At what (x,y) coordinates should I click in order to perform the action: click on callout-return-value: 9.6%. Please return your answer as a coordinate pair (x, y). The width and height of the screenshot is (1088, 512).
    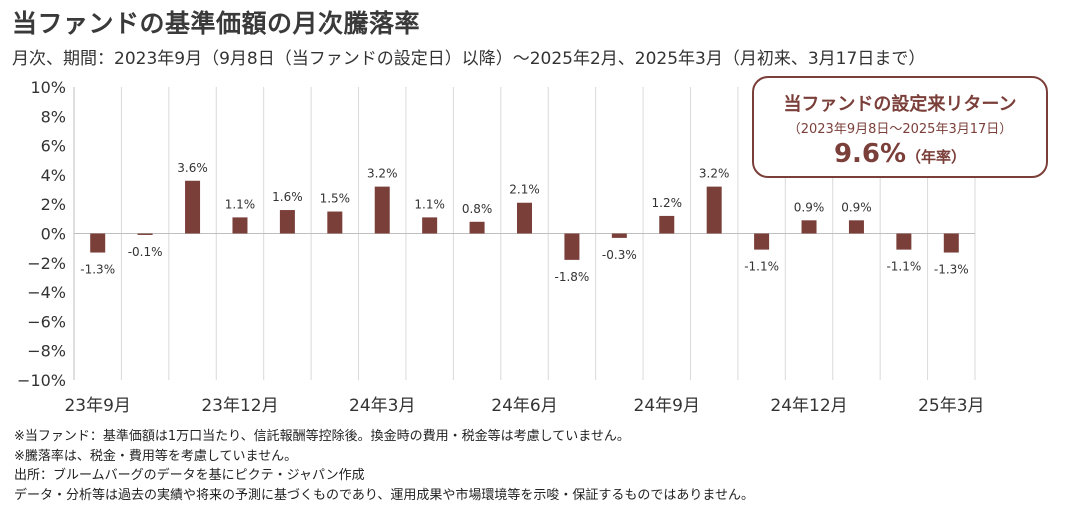
    Looking at the image, I should click on (870, 154).